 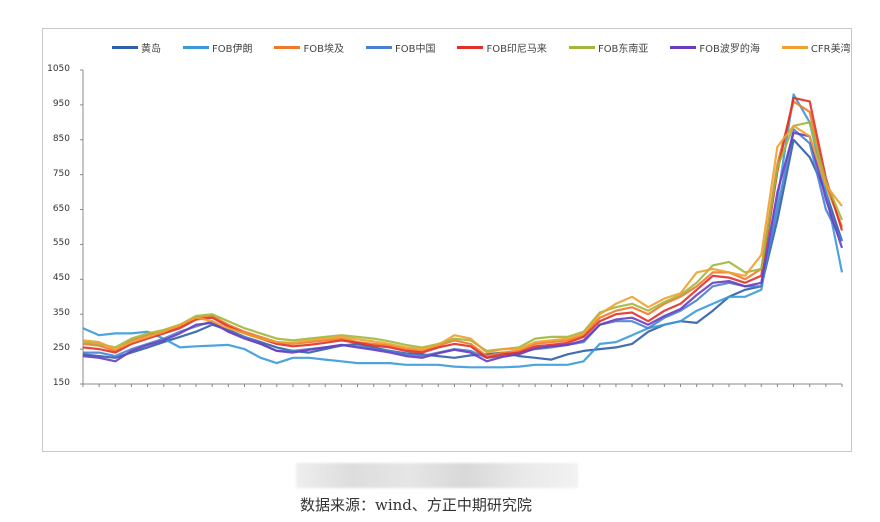 I want to click on legend-item: FOB东南亚, so click(x=608, y=47).